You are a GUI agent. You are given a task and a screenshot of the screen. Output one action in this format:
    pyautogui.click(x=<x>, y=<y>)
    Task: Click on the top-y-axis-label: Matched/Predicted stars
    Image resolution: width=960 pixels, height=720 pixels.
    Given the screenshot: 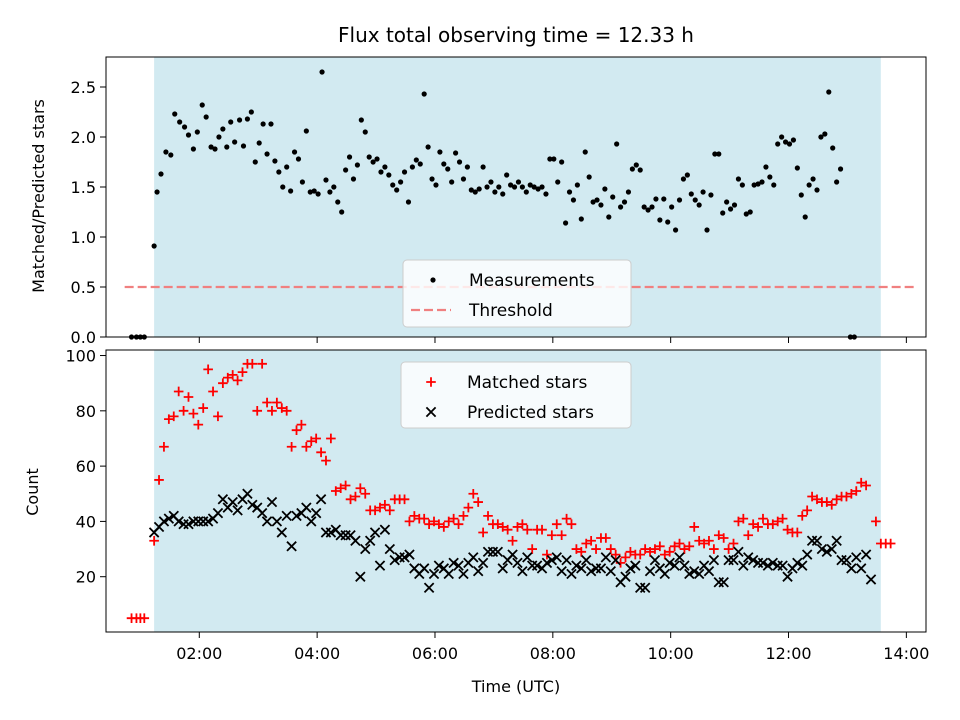 What is the action you would take?
    pyautogui.click(x=38, y=196)
    